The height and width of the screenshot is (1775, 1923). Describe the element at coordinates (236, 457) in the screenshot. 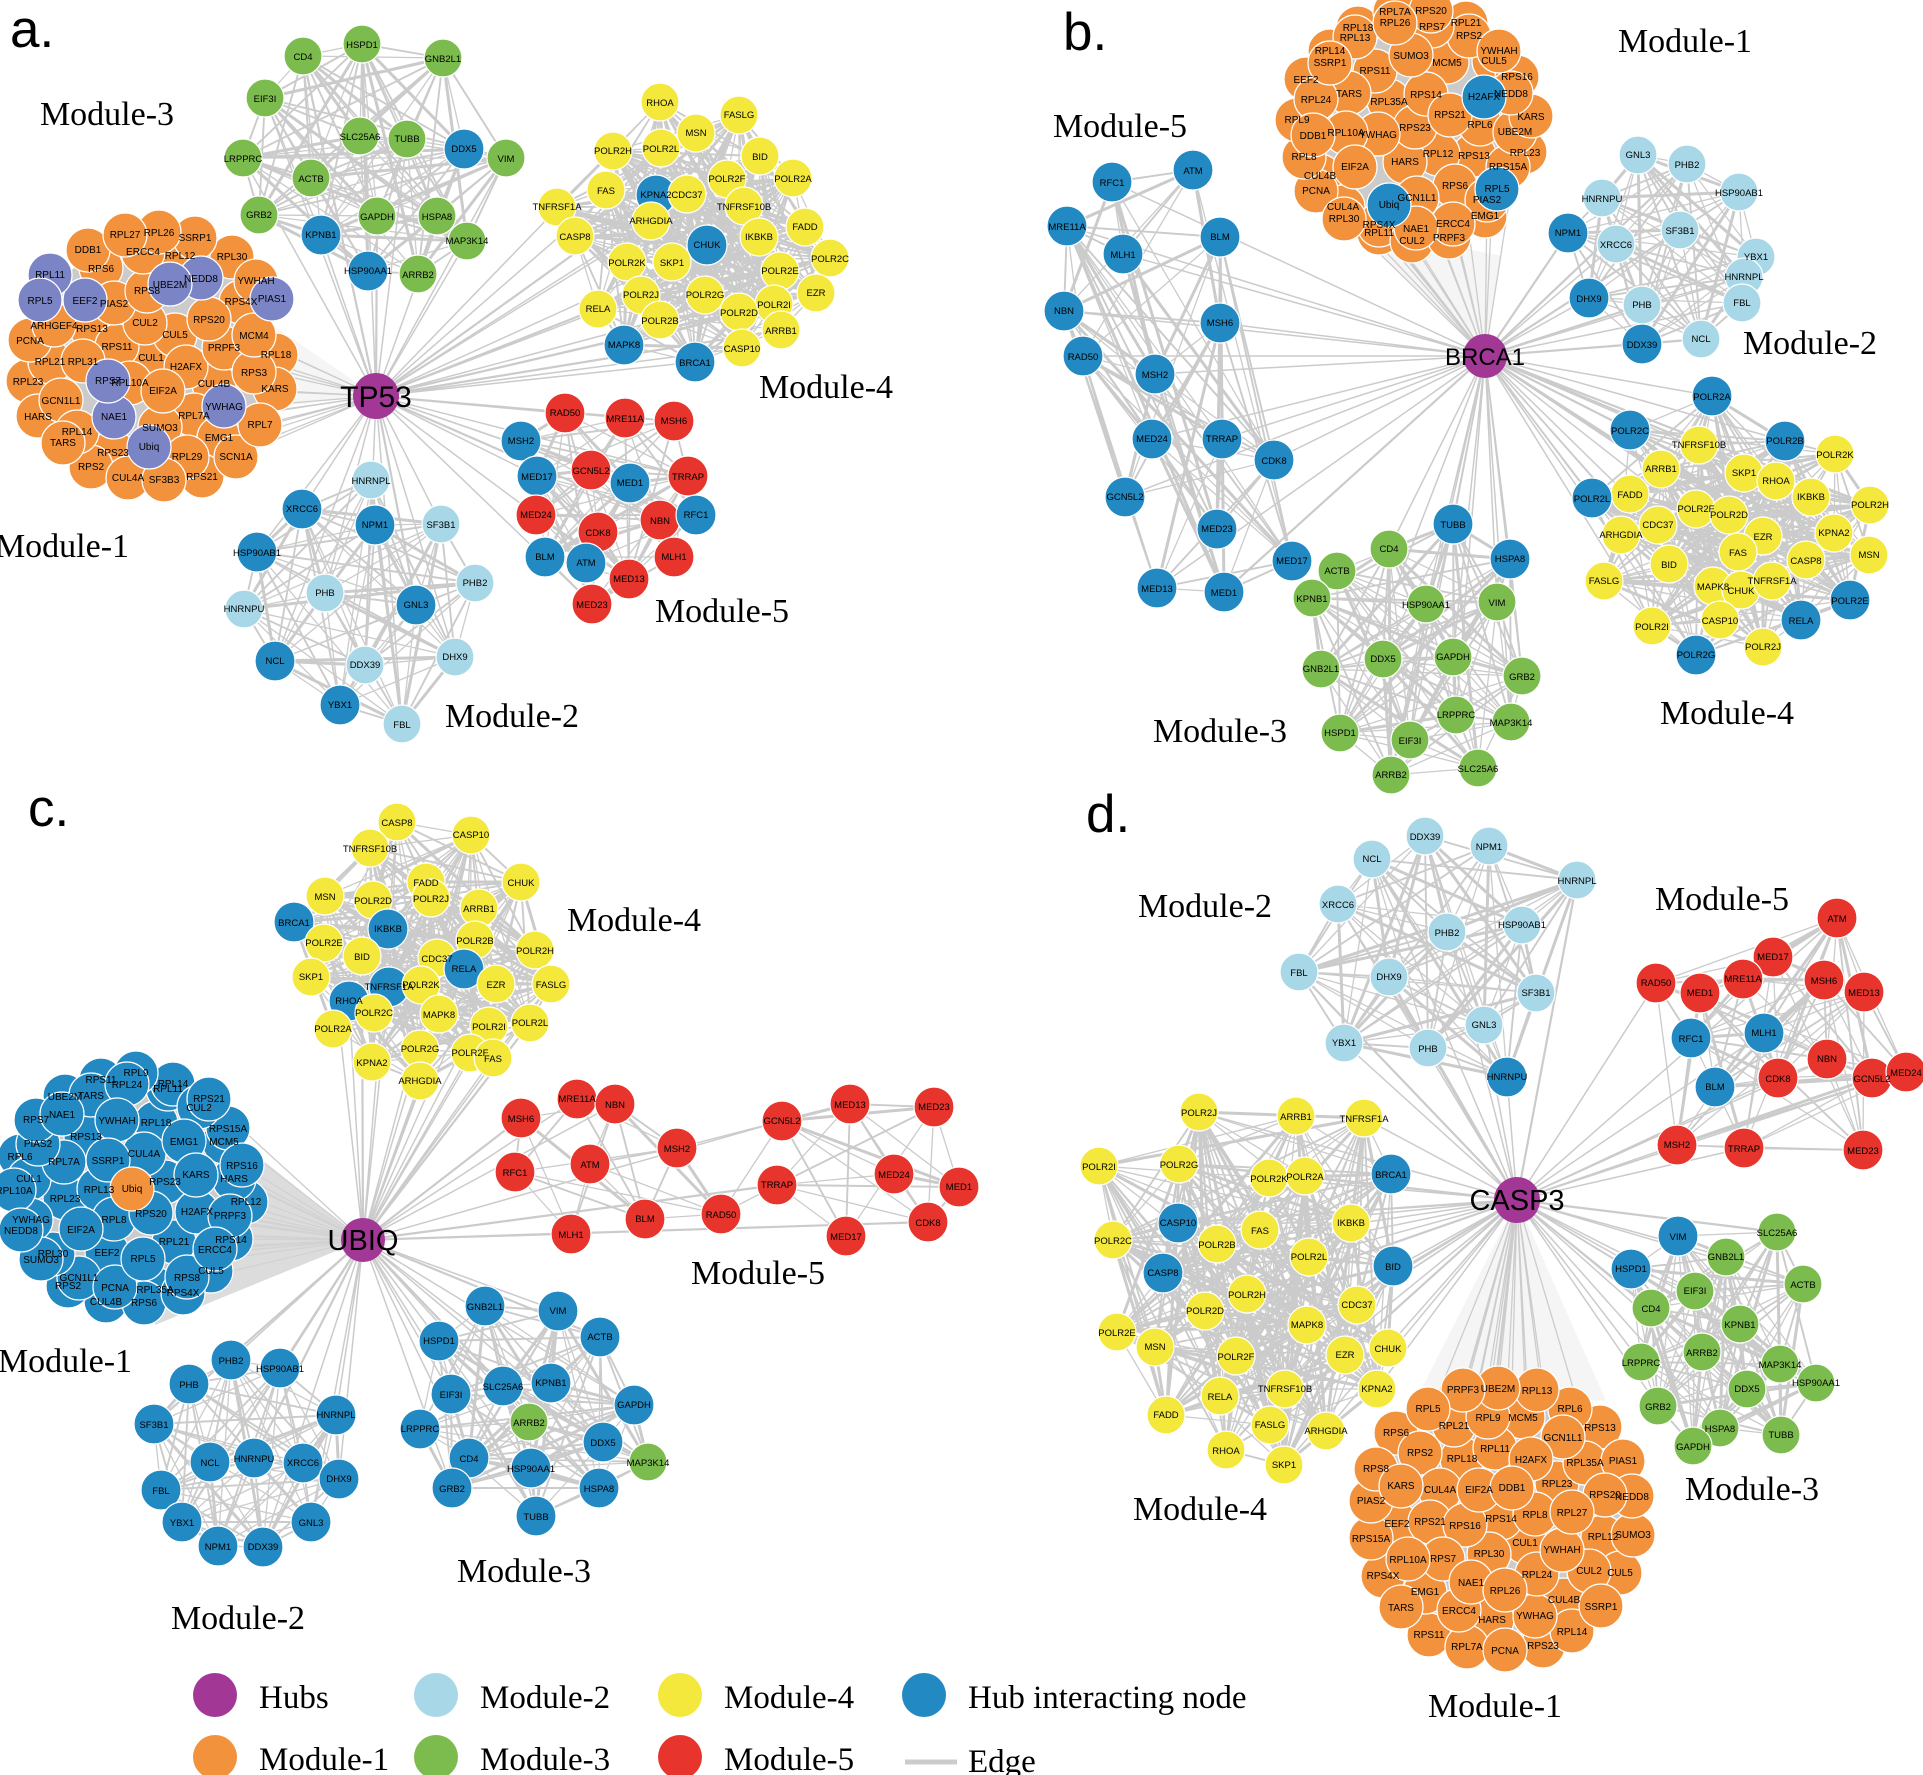

I see `svg-text: SCN1A` at that location.